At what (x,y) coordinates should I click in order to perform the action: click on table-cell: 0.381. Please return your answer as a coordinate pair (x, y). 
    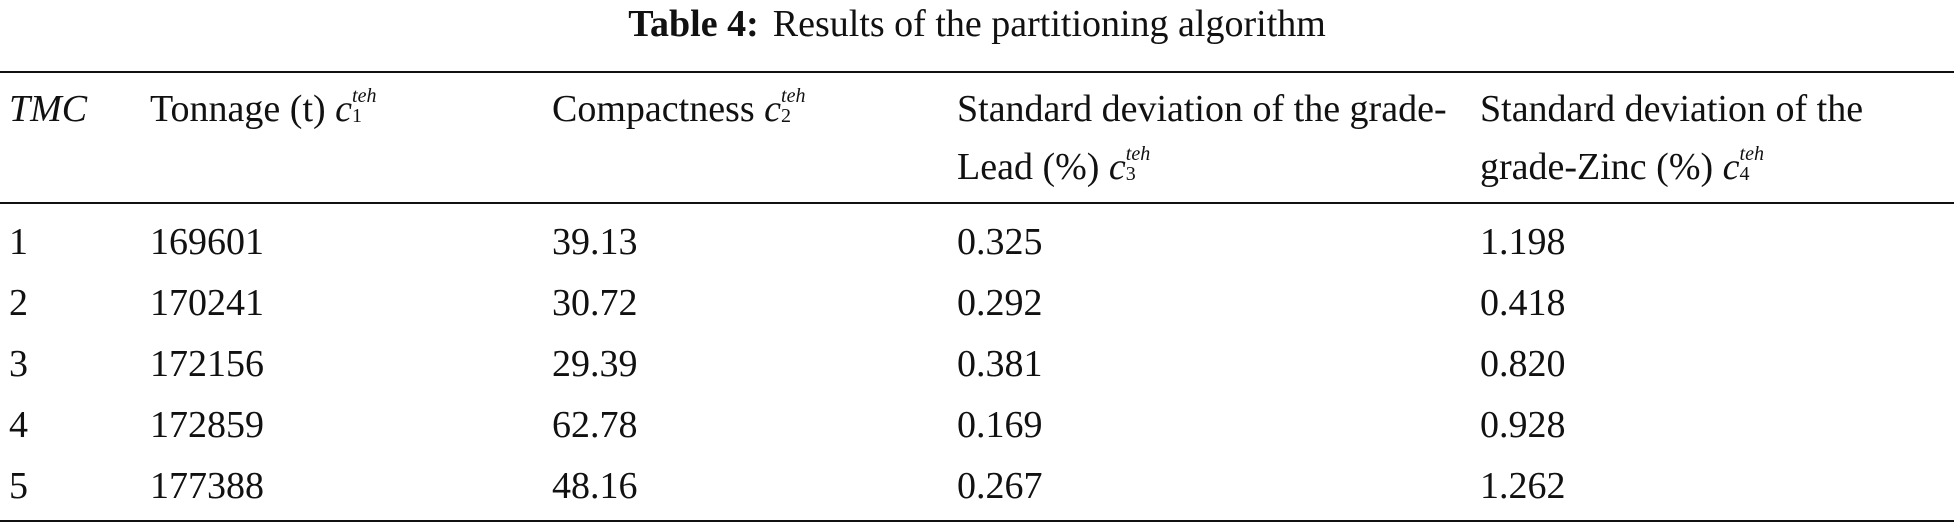
    Looking at the image, I should click on (1000, 364).